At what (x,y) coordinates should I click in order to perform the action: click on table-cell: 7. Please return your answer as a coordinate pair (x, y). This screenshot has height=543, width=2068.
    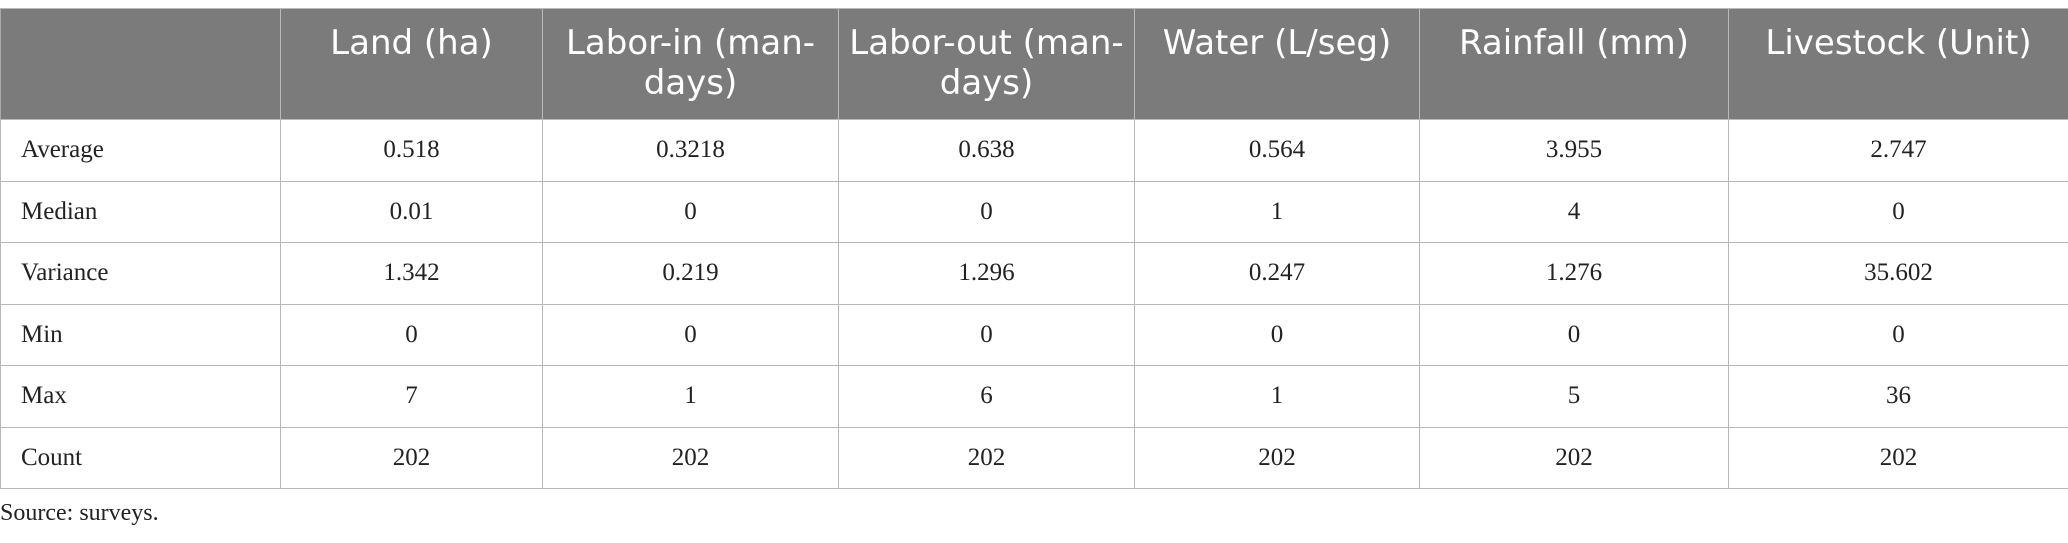
    Looking at the image, I should click on (411, 396).